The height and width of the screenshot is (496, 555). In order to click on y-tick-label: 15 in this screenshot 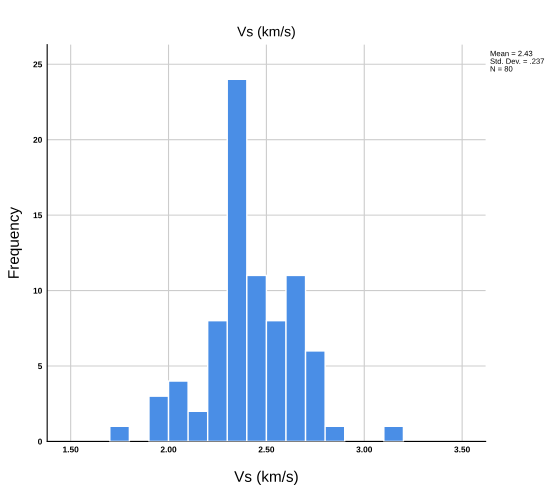, I will do `click(38, 215)`.